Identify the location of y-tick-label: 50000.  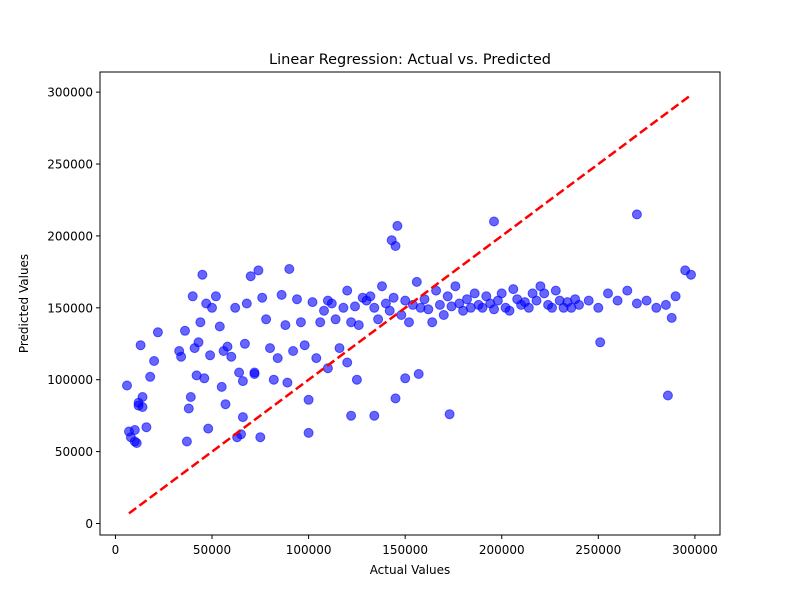
(74, 452).